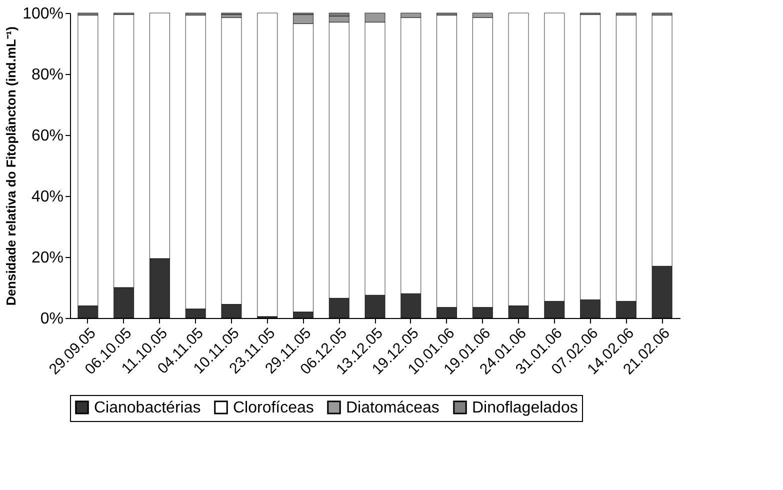 The width and height of the screenshot is (783, 490). What do you see at coordinates (47, 136) in the screenshot?
I see `y-tick-label: 60%` at bounding box center [47, 136].